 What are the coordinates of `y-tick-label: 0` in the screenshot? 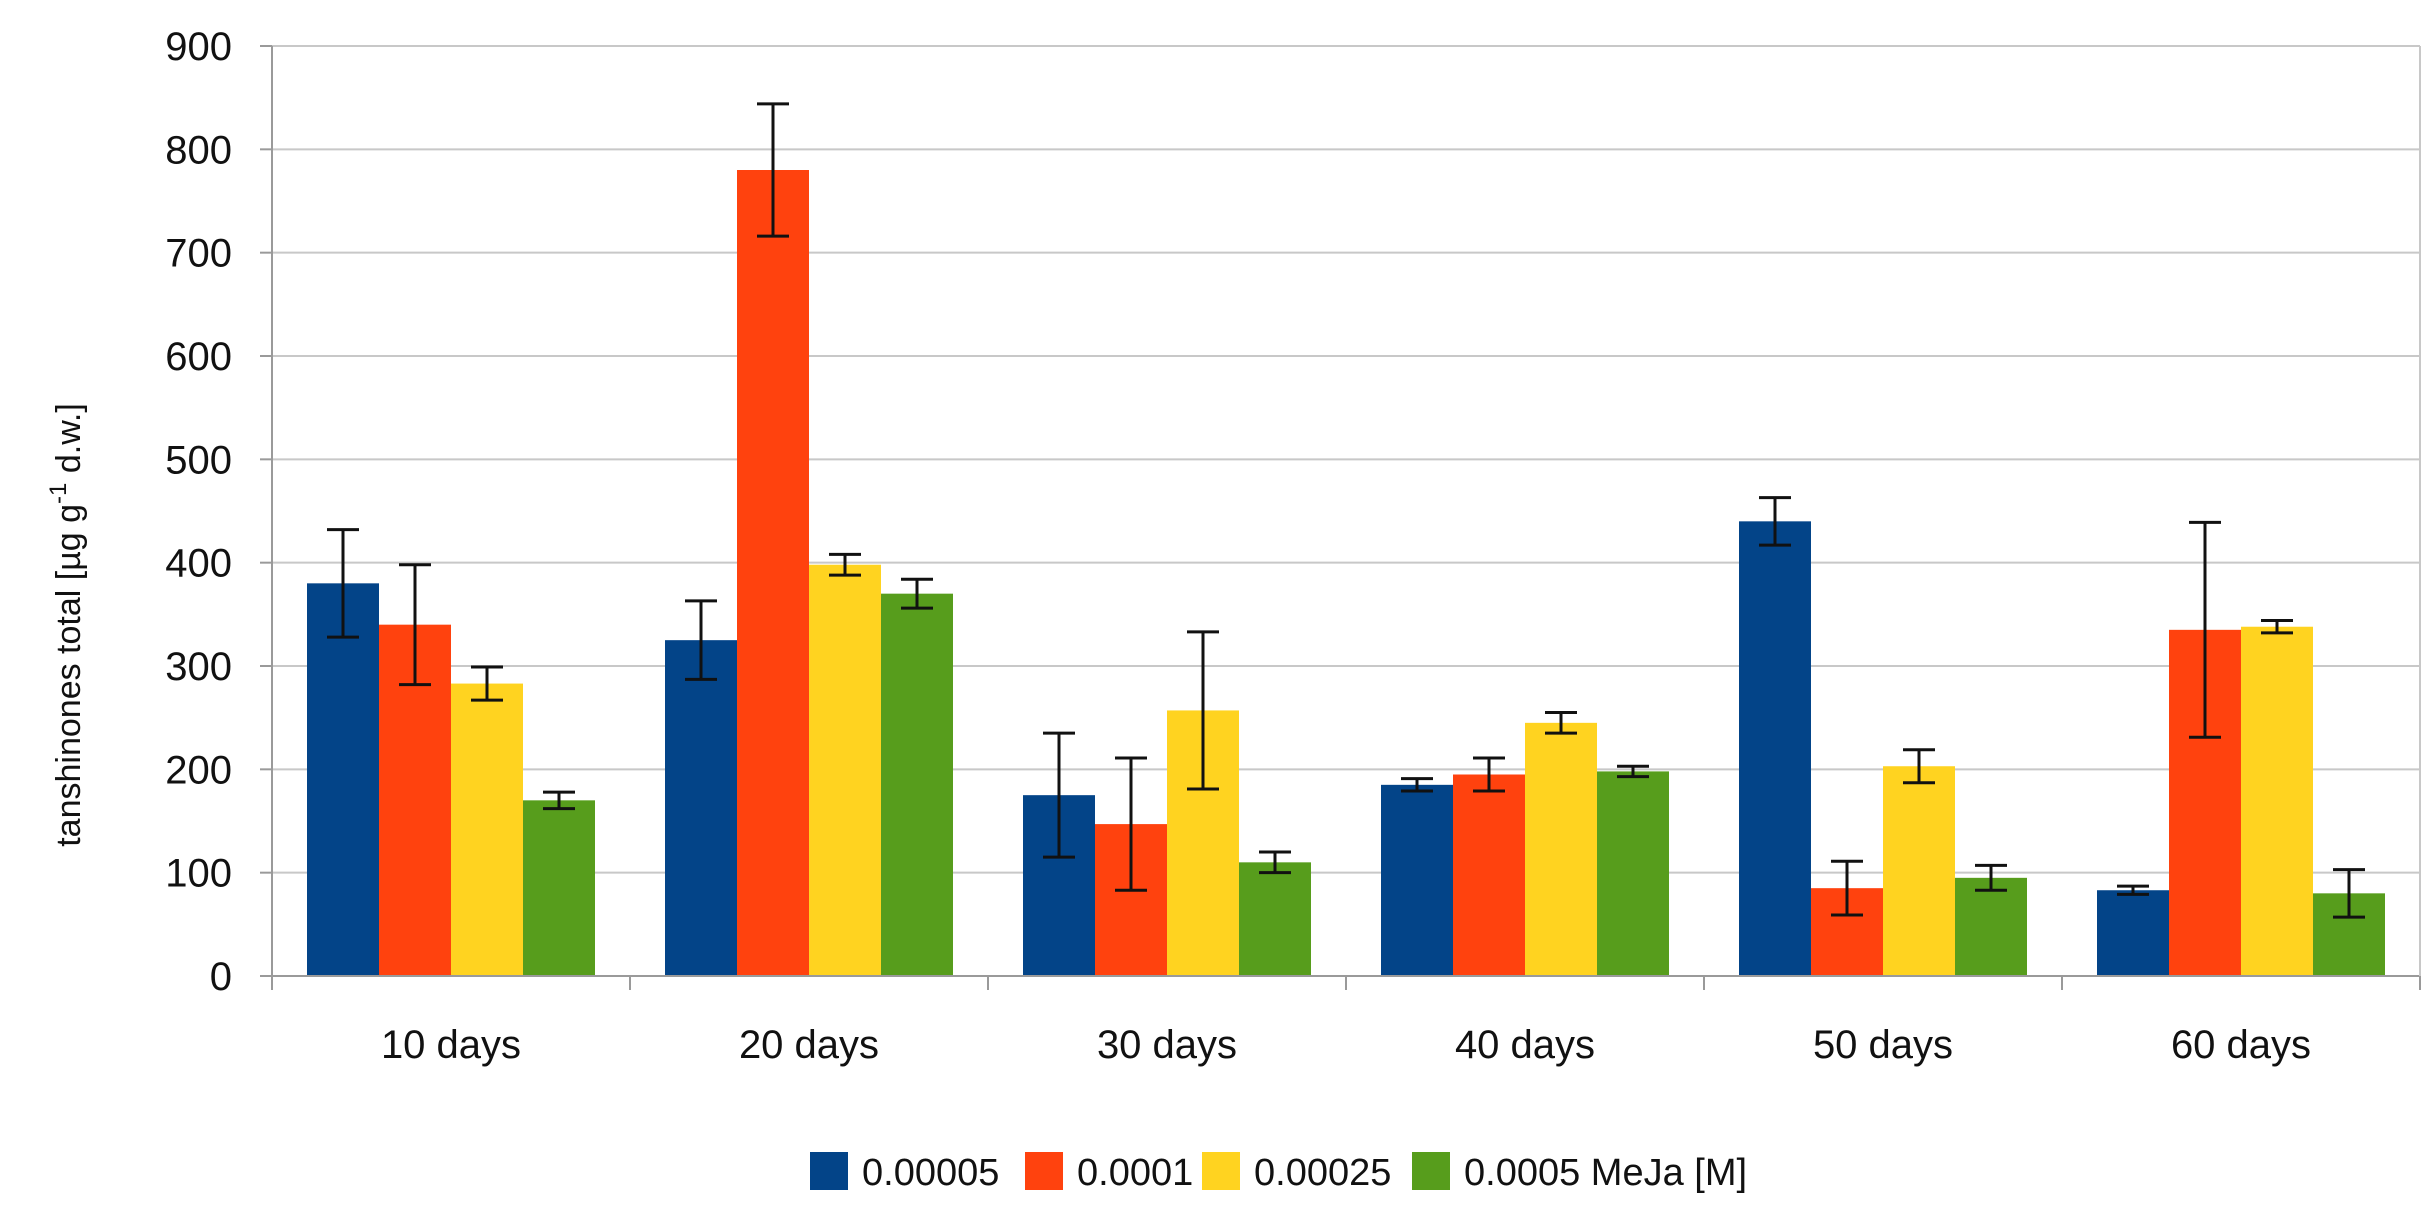 It's located at (221, 977).